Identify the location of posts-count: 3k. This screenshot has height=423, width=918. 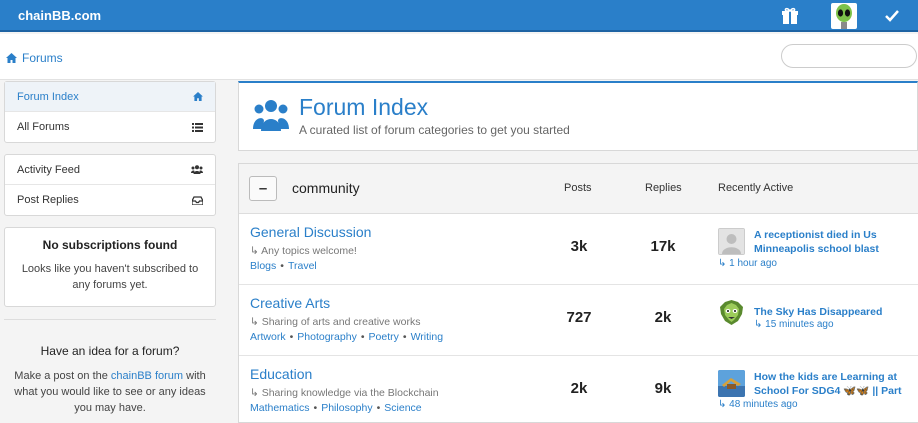
(579, 246).